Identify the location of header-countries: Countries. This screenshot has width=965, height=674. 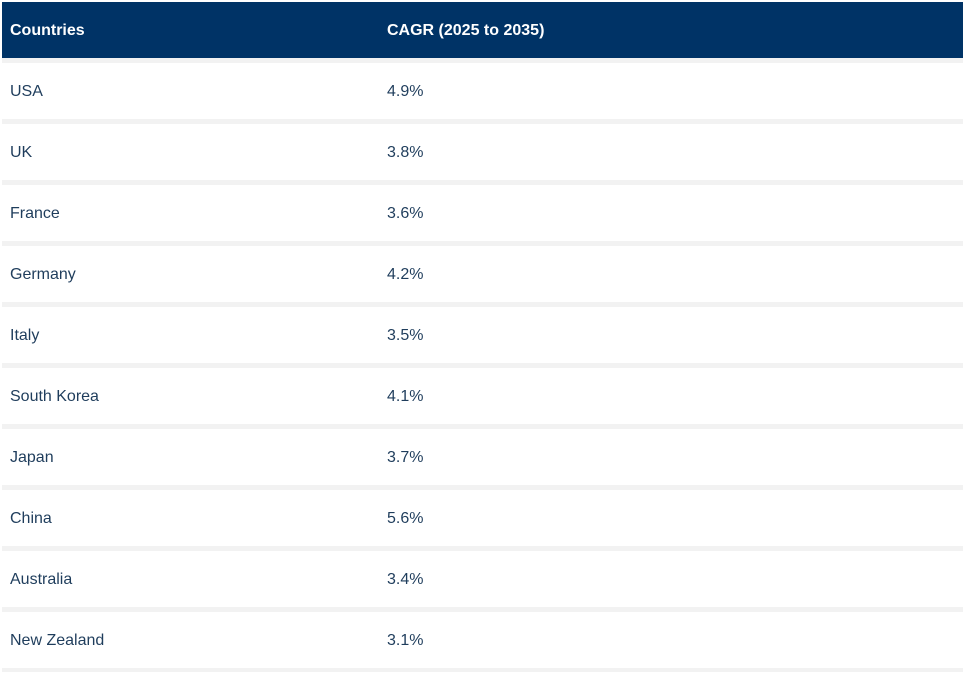
(47, 30).